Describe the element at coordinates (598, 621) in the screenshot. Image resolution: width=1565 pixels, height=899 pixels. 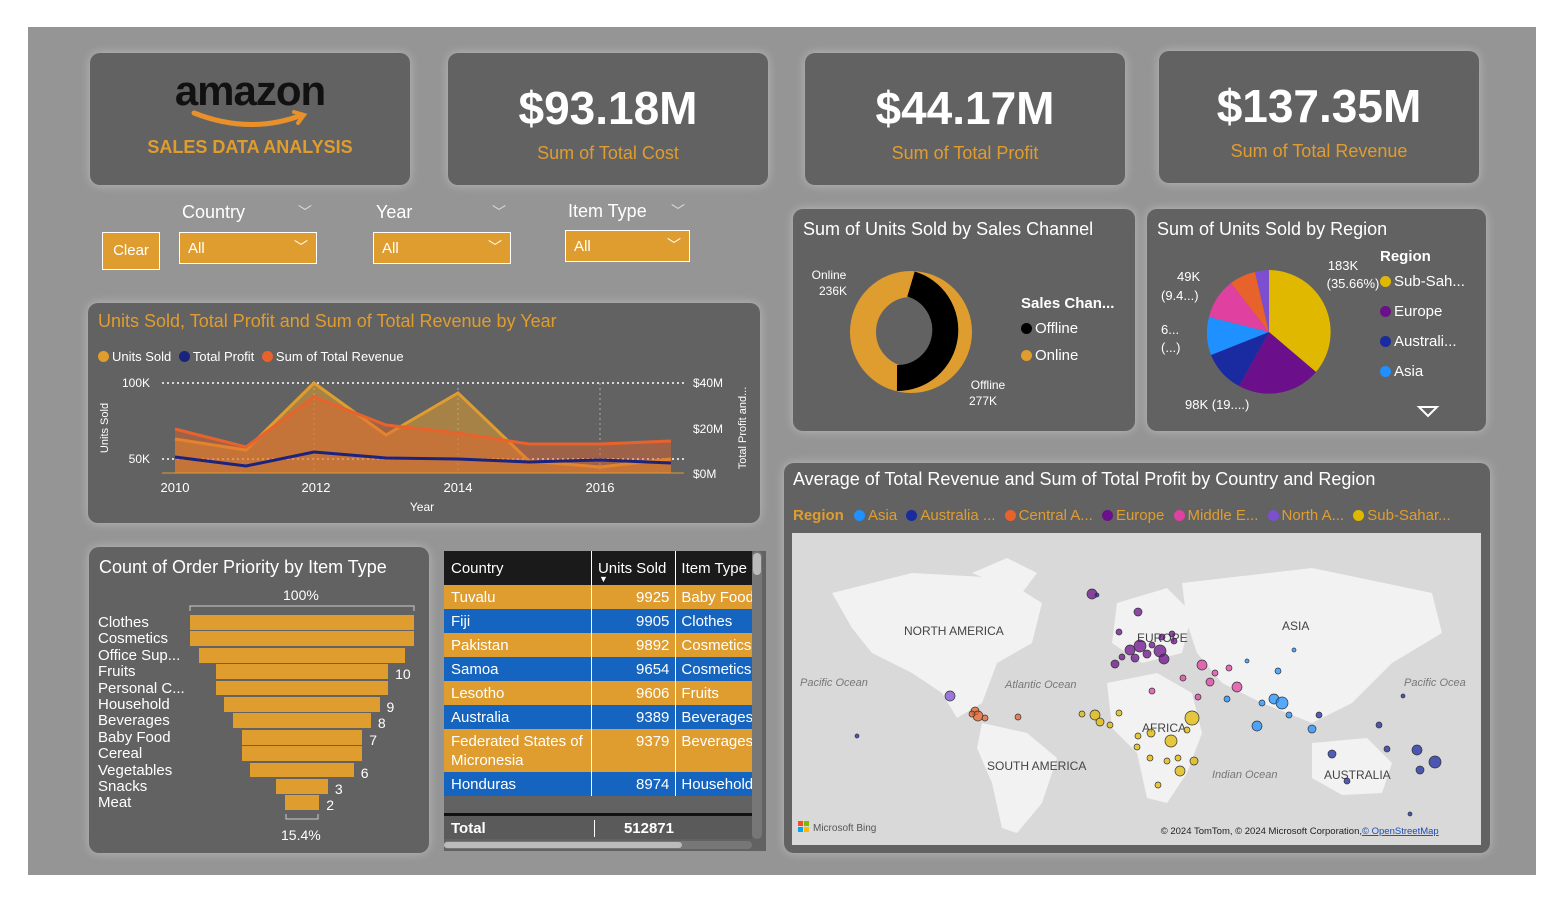
I see `table-row: Fiji 9905 Clothes` at that location.